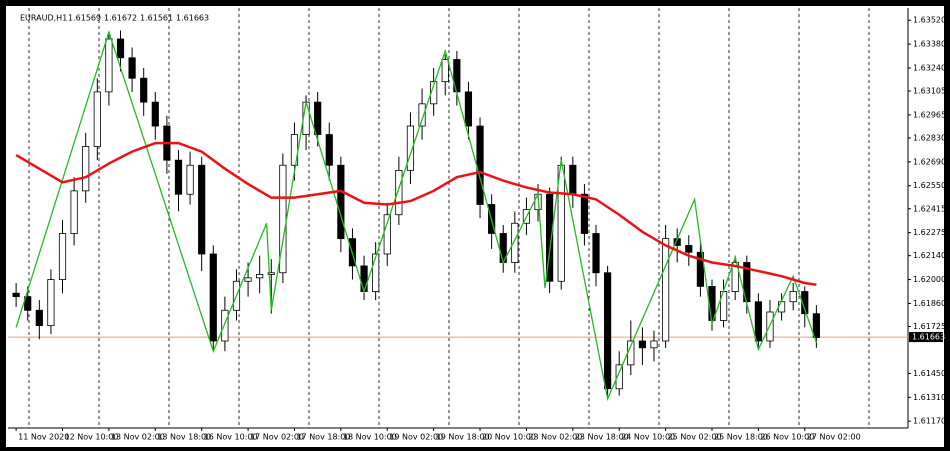 This screenshot has height=451, width=950. What do you see at coordinates (929, 232) in the screenshot?
I see `y-tick-label: 1.62275` at bounding box center [929, 232].